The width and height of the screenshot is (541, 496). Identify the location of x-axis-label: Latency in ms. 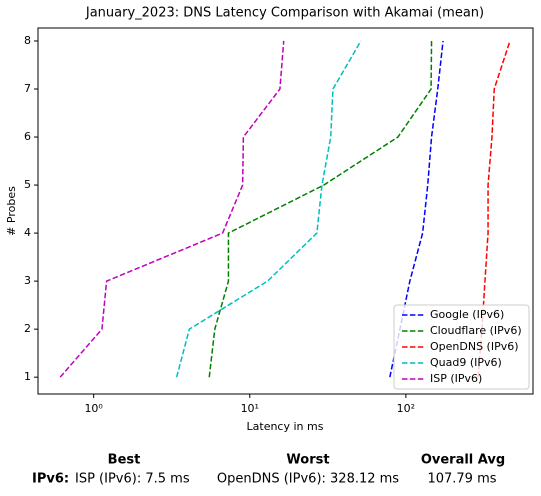
(285, 426).